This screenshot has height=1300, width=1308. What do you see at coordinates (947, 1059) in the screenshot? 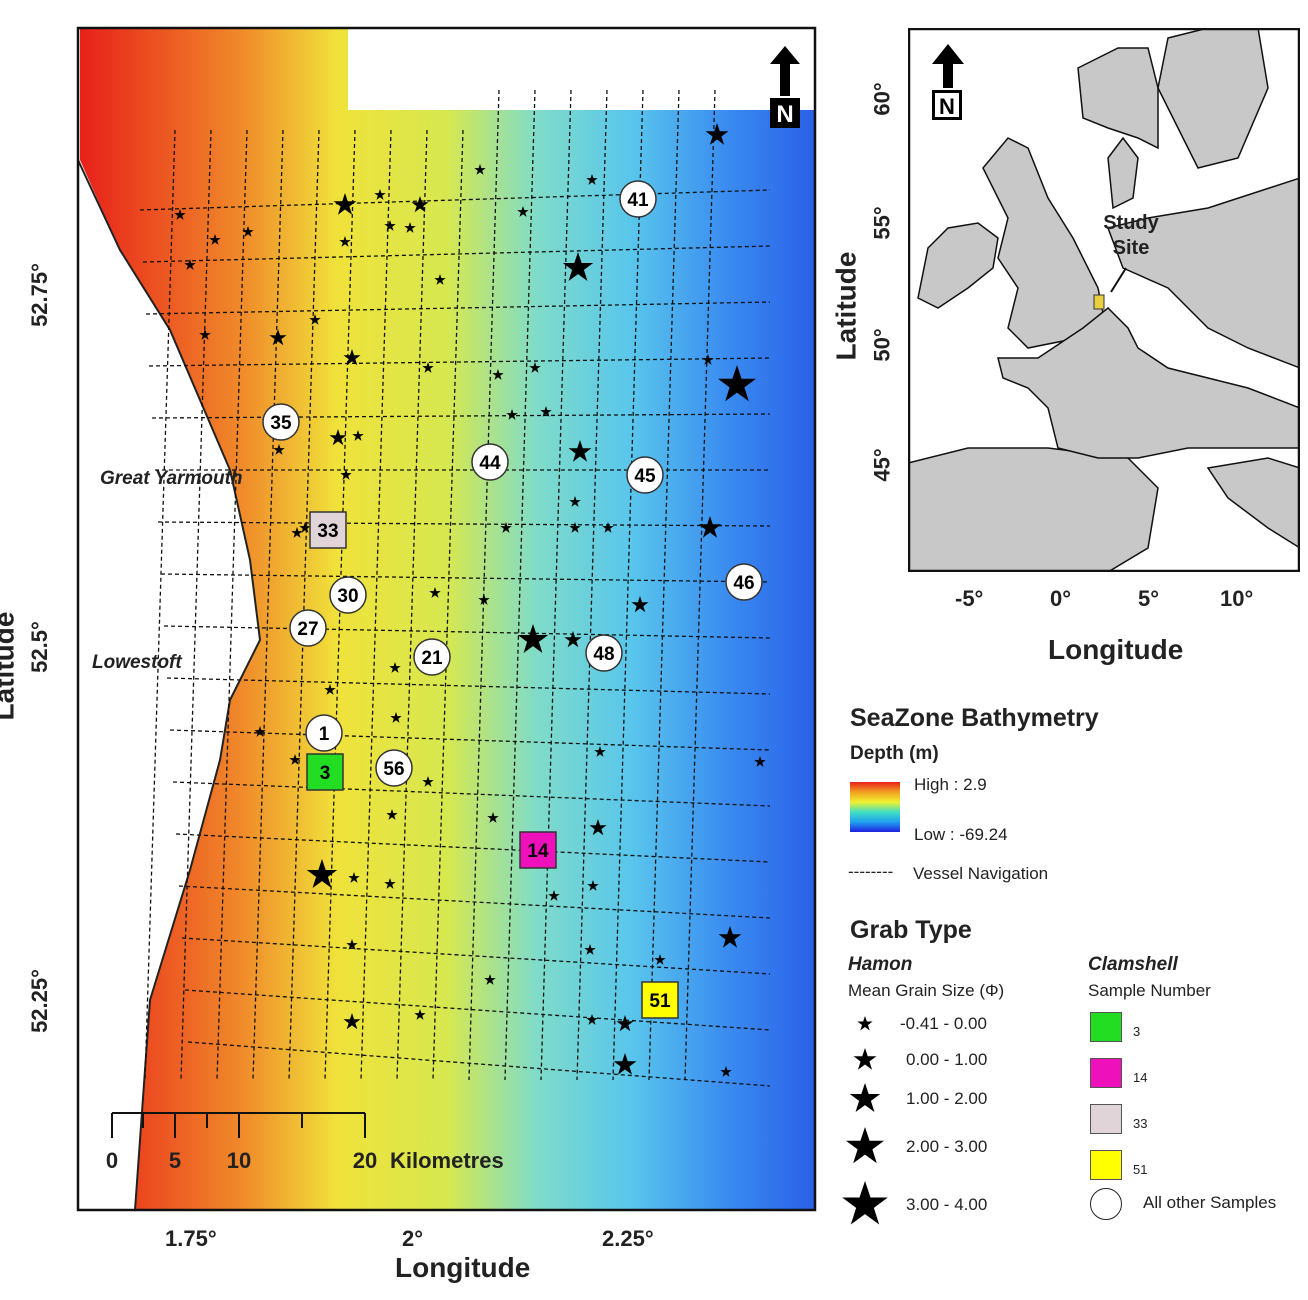
I see `hamon-class-label: 0.00 - 1.00` at bounding box center [947, 1059].